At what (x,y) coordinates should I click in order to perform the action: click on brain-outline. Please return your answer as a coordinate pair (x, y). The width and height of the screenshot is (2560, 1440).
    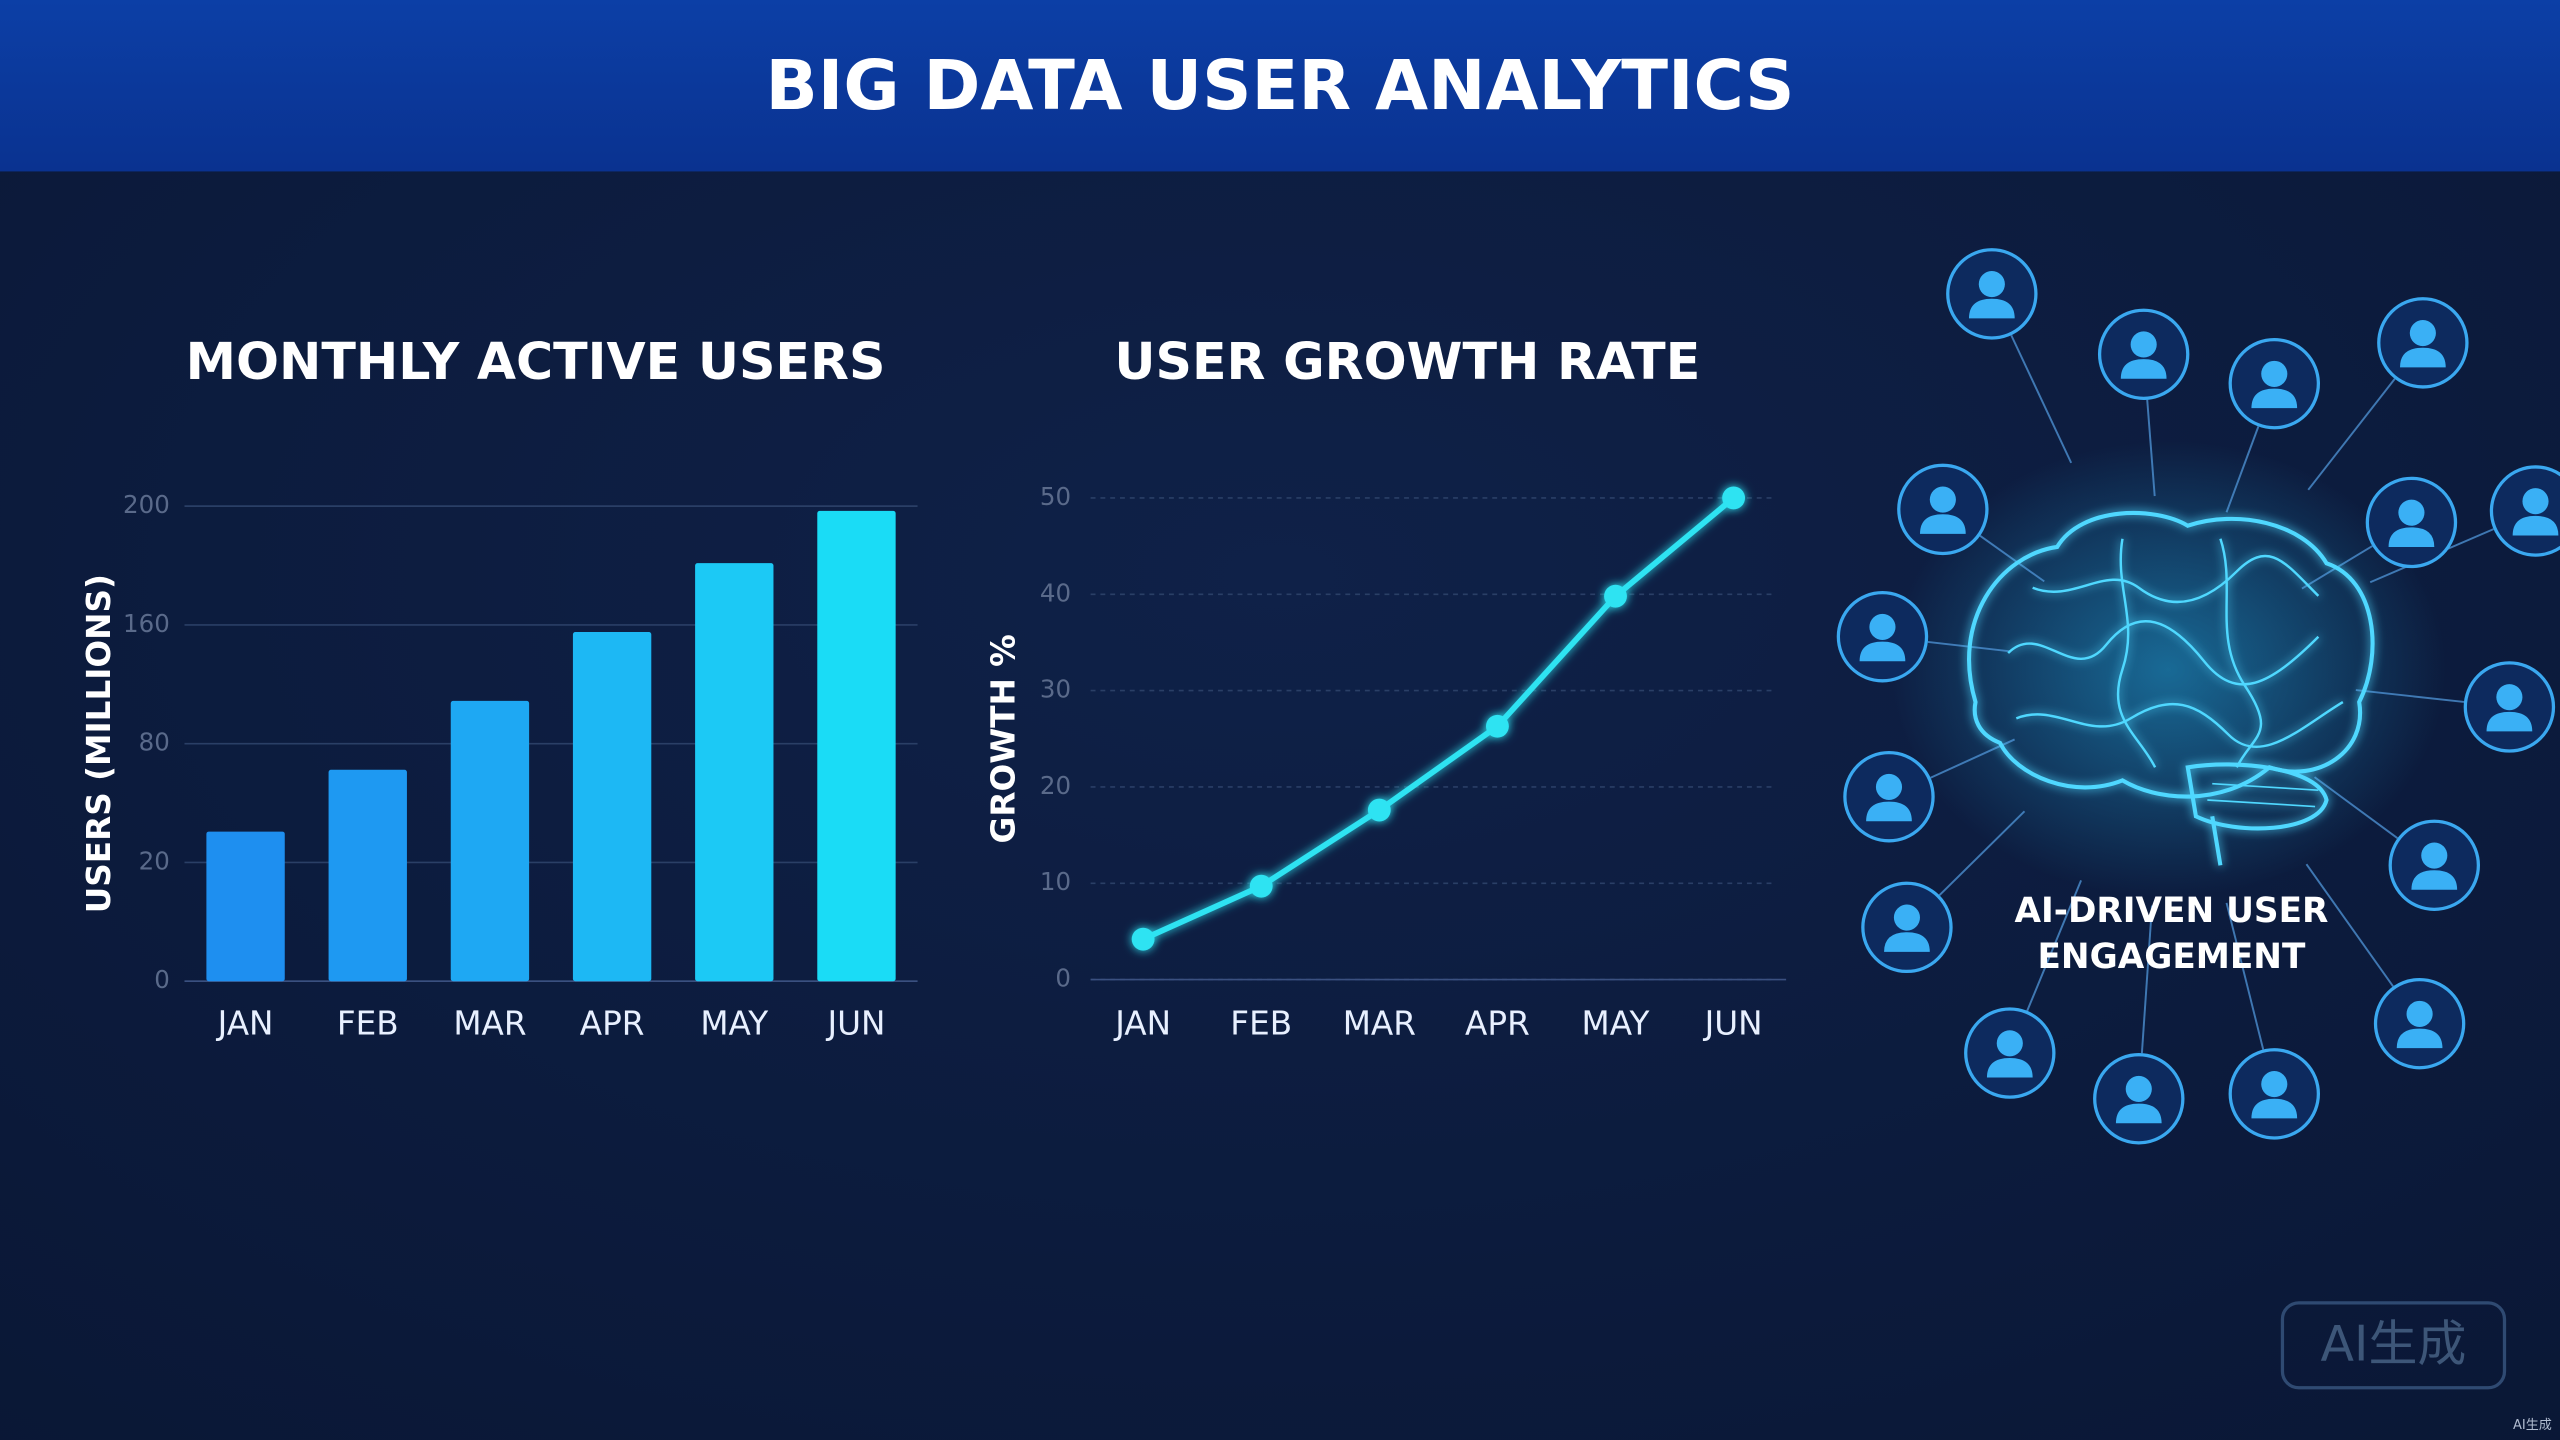
    Looking at the image, I should click on (2171, 654).